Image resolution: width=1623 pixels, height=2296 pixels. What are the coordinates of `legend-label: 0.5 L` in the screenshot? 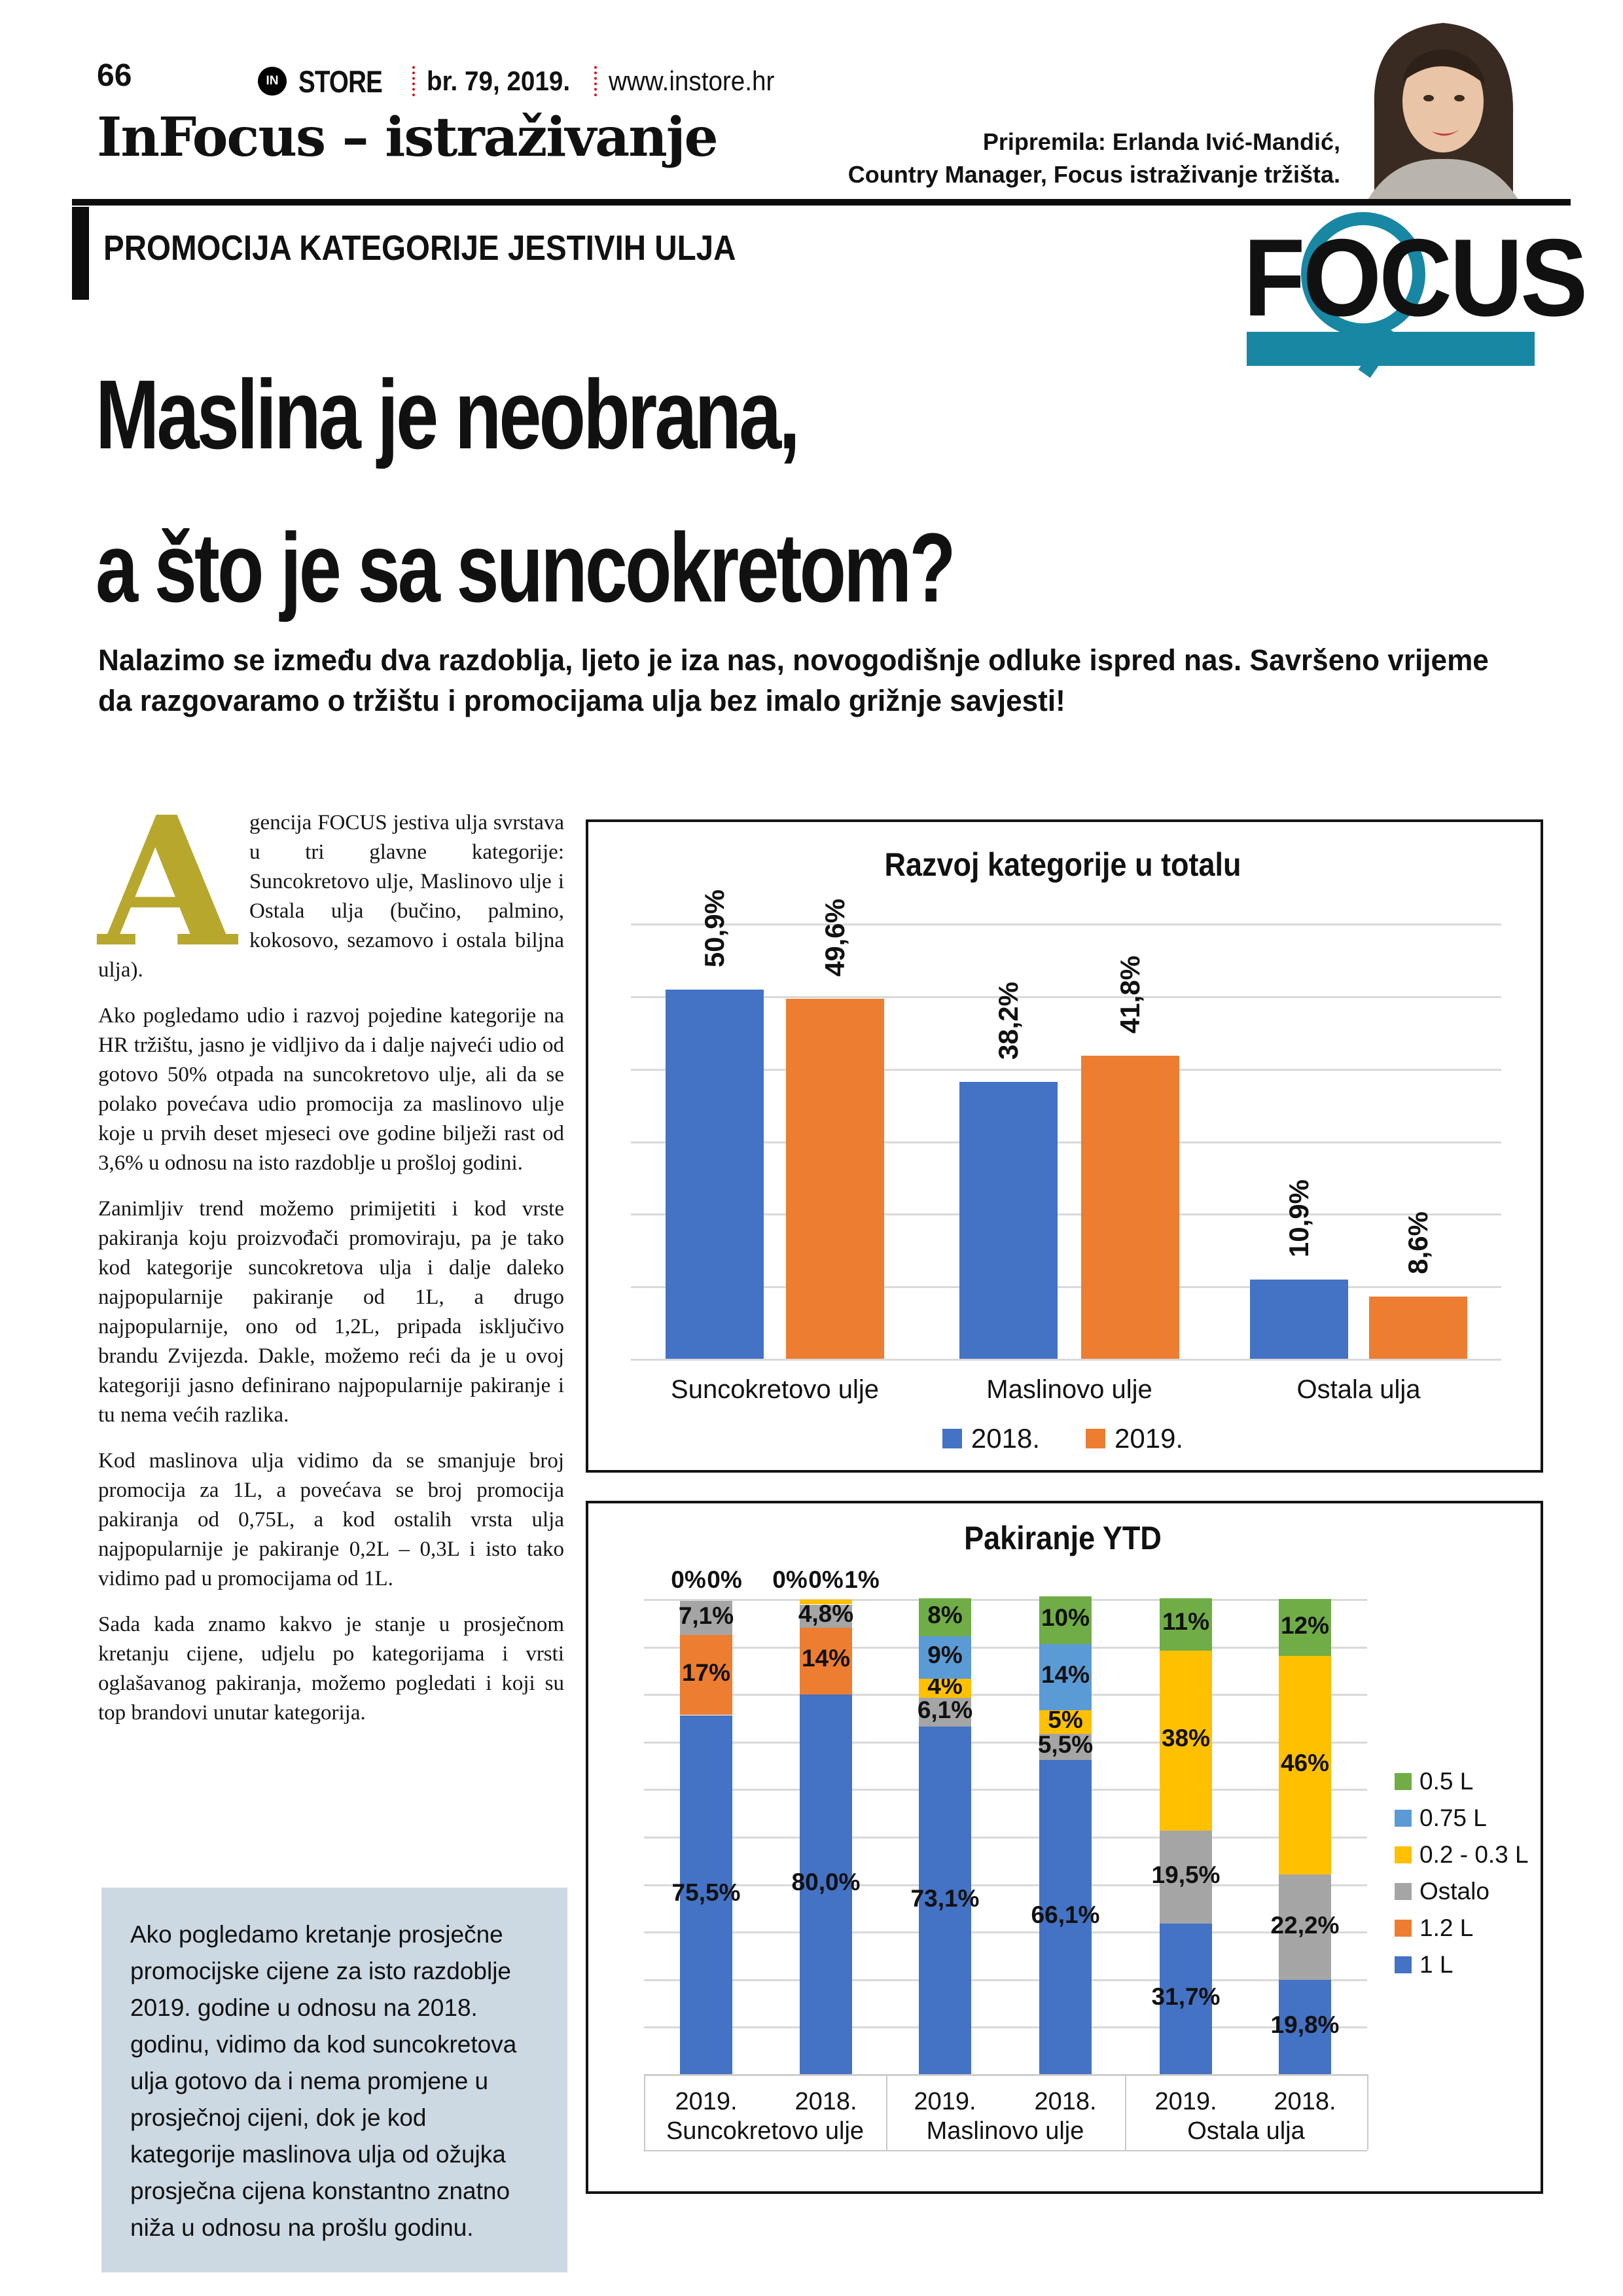 It's located at (1446, 1781).